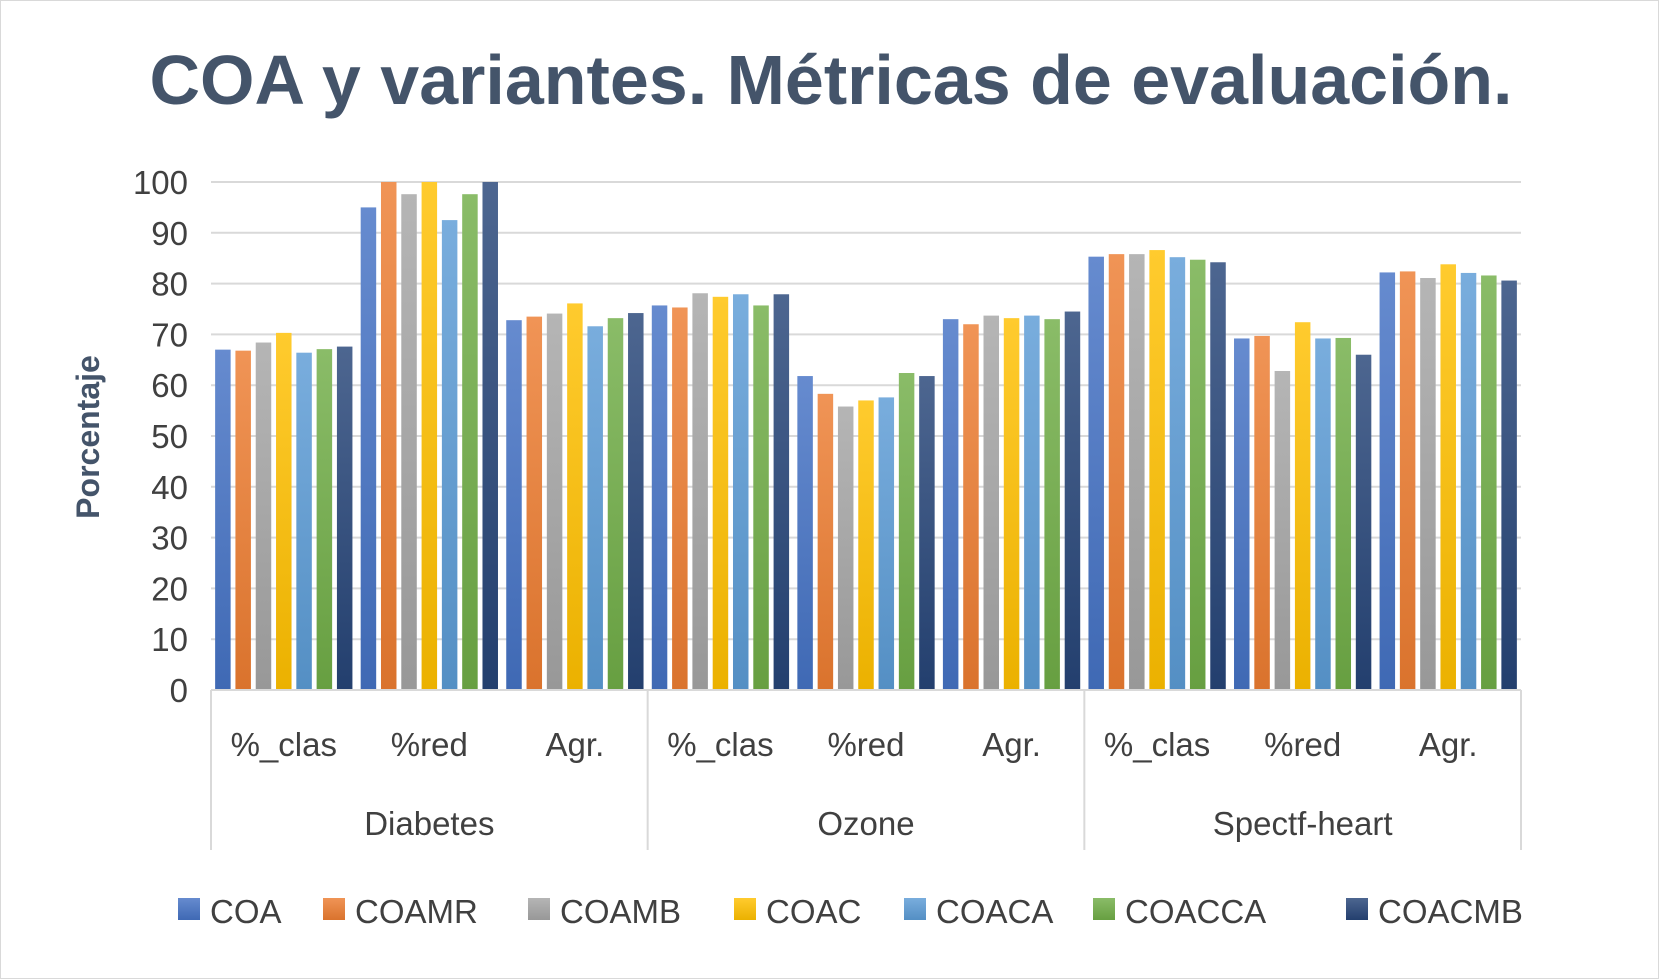 This screenshot has width=1659, height=980. What do you see at coordinates (416, 911) in the screenshot?
I see `legend-label: COAMR` at bounding box center [416, 911].